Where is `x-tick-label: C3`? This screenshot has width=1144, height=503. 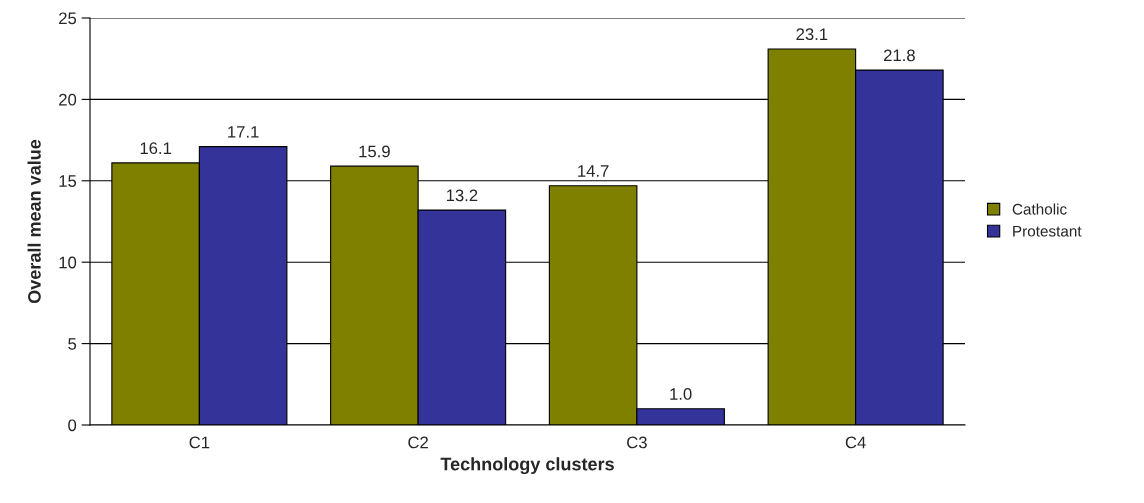
x-tick-label: C3 is located at coordinates (637, 442).